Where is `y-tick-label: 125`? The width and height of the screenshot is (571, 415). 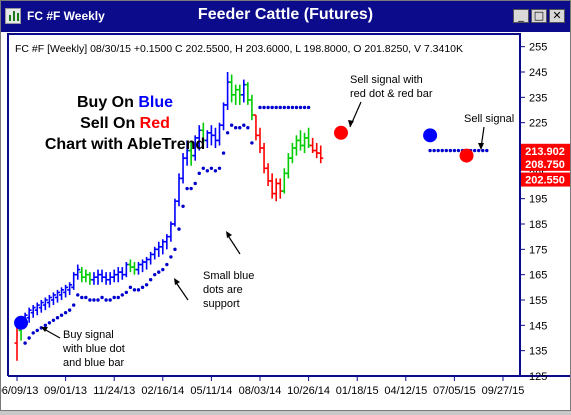 y-tick-label: 125 is located at coordinates (538, 377).